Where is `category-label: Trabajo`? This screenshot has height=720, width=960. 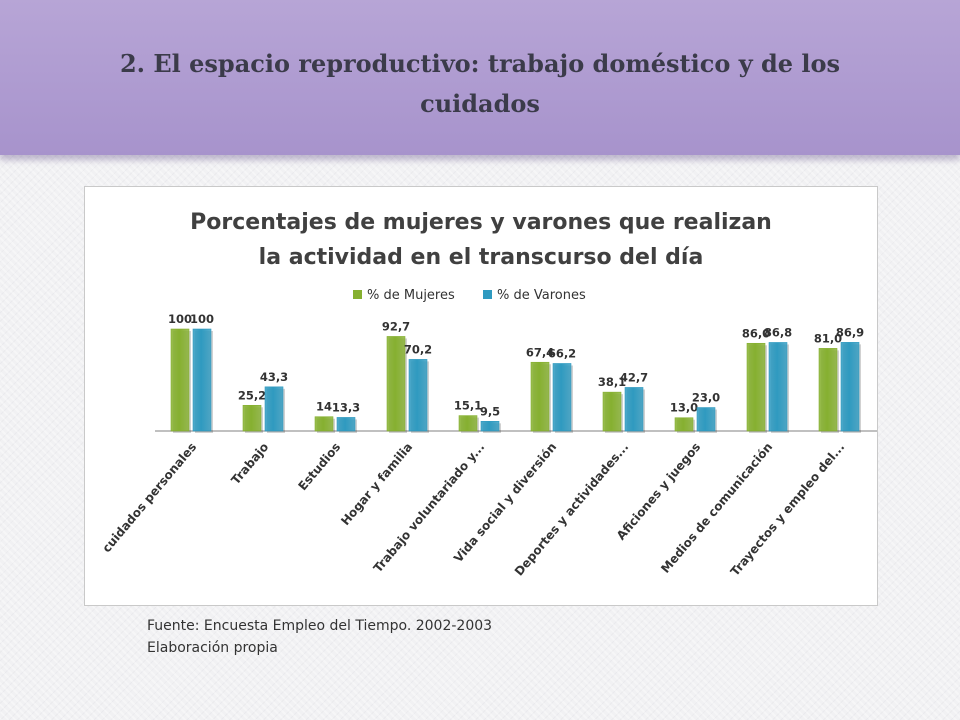 category-label: Trabajo is located at coordinates (249, 463).